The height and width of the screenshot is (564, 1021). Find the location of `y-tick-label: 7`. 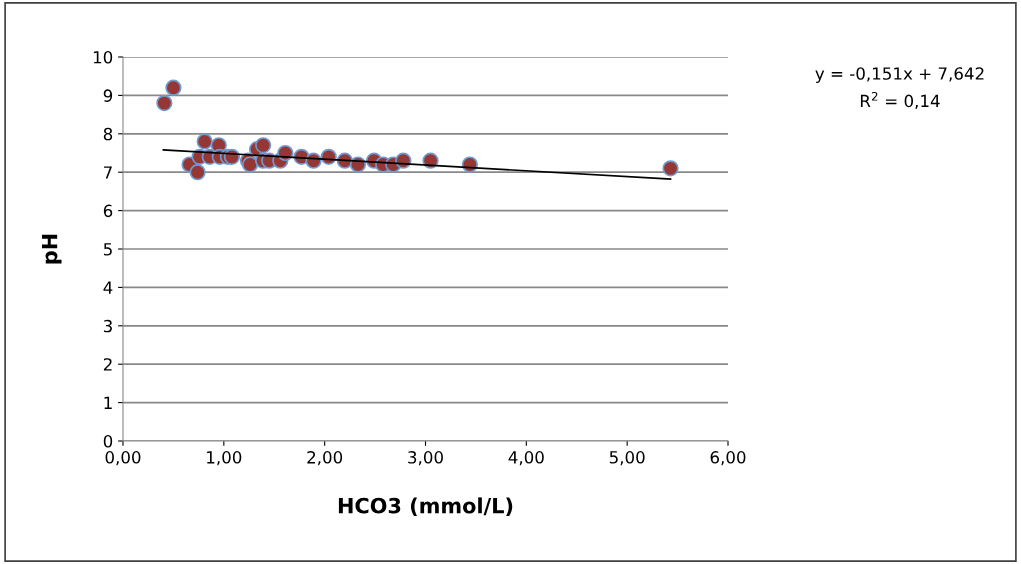

y-tick-label: 7 is located at coordinates (108, 172).